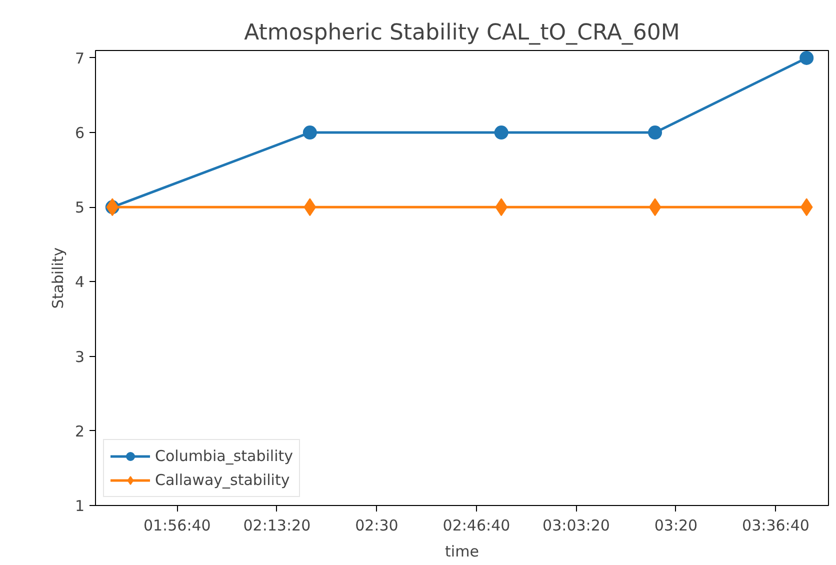  I want to click on y-tick-label: 3, so click(79, 357).